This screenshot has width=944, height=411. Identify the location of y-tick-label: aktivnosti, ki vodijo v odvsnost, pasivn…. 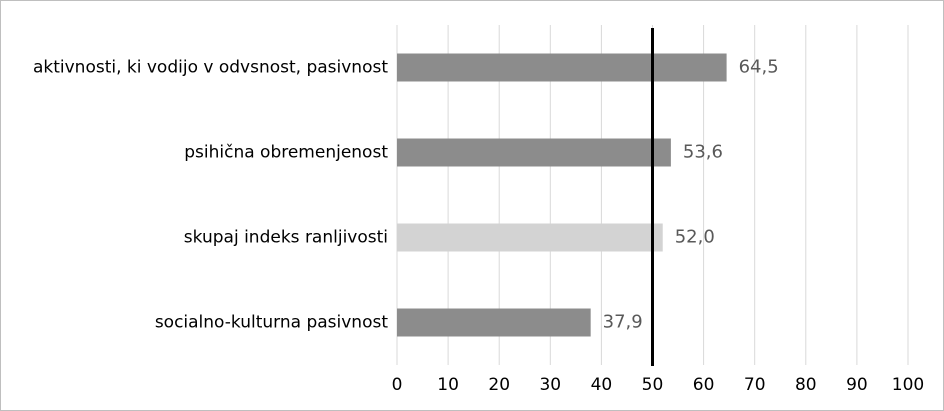
(210, 68).